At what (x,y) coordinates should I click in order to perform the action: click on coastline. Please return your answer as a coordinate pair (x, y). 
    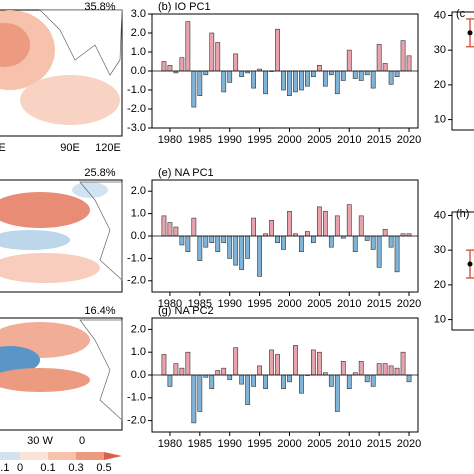
    Looking at the image, I should click on (101, 370).